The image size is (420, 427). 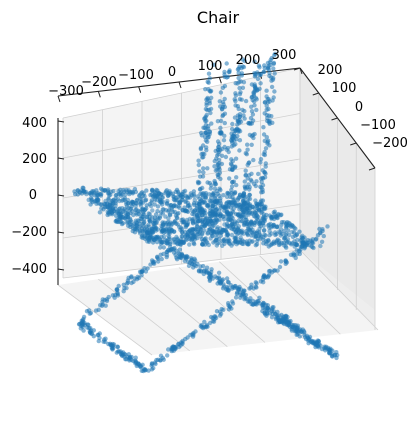 I want to click on z-axis-tick, so click(x=61, y=195).